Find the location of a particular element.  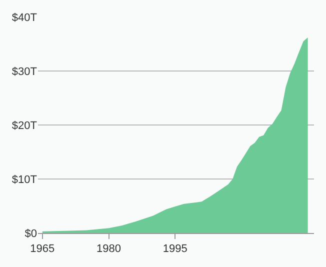

x-tick-label: 1995 is located at coordinates (175, 249).